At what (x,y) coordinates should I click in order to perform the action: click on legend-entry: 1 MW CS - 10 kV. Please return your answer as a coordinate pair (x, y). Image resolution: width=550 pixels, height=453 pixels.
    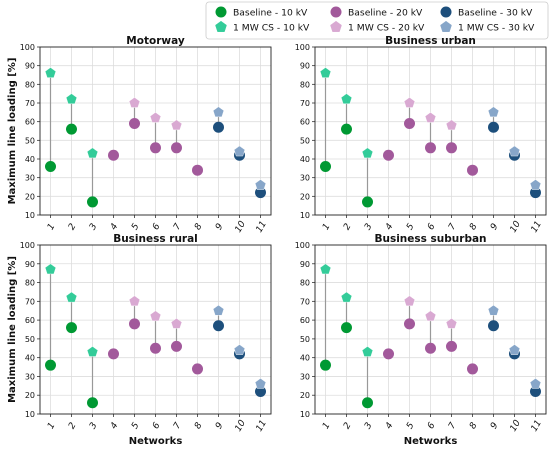
    Looking at the image, I should click on (262, 27).